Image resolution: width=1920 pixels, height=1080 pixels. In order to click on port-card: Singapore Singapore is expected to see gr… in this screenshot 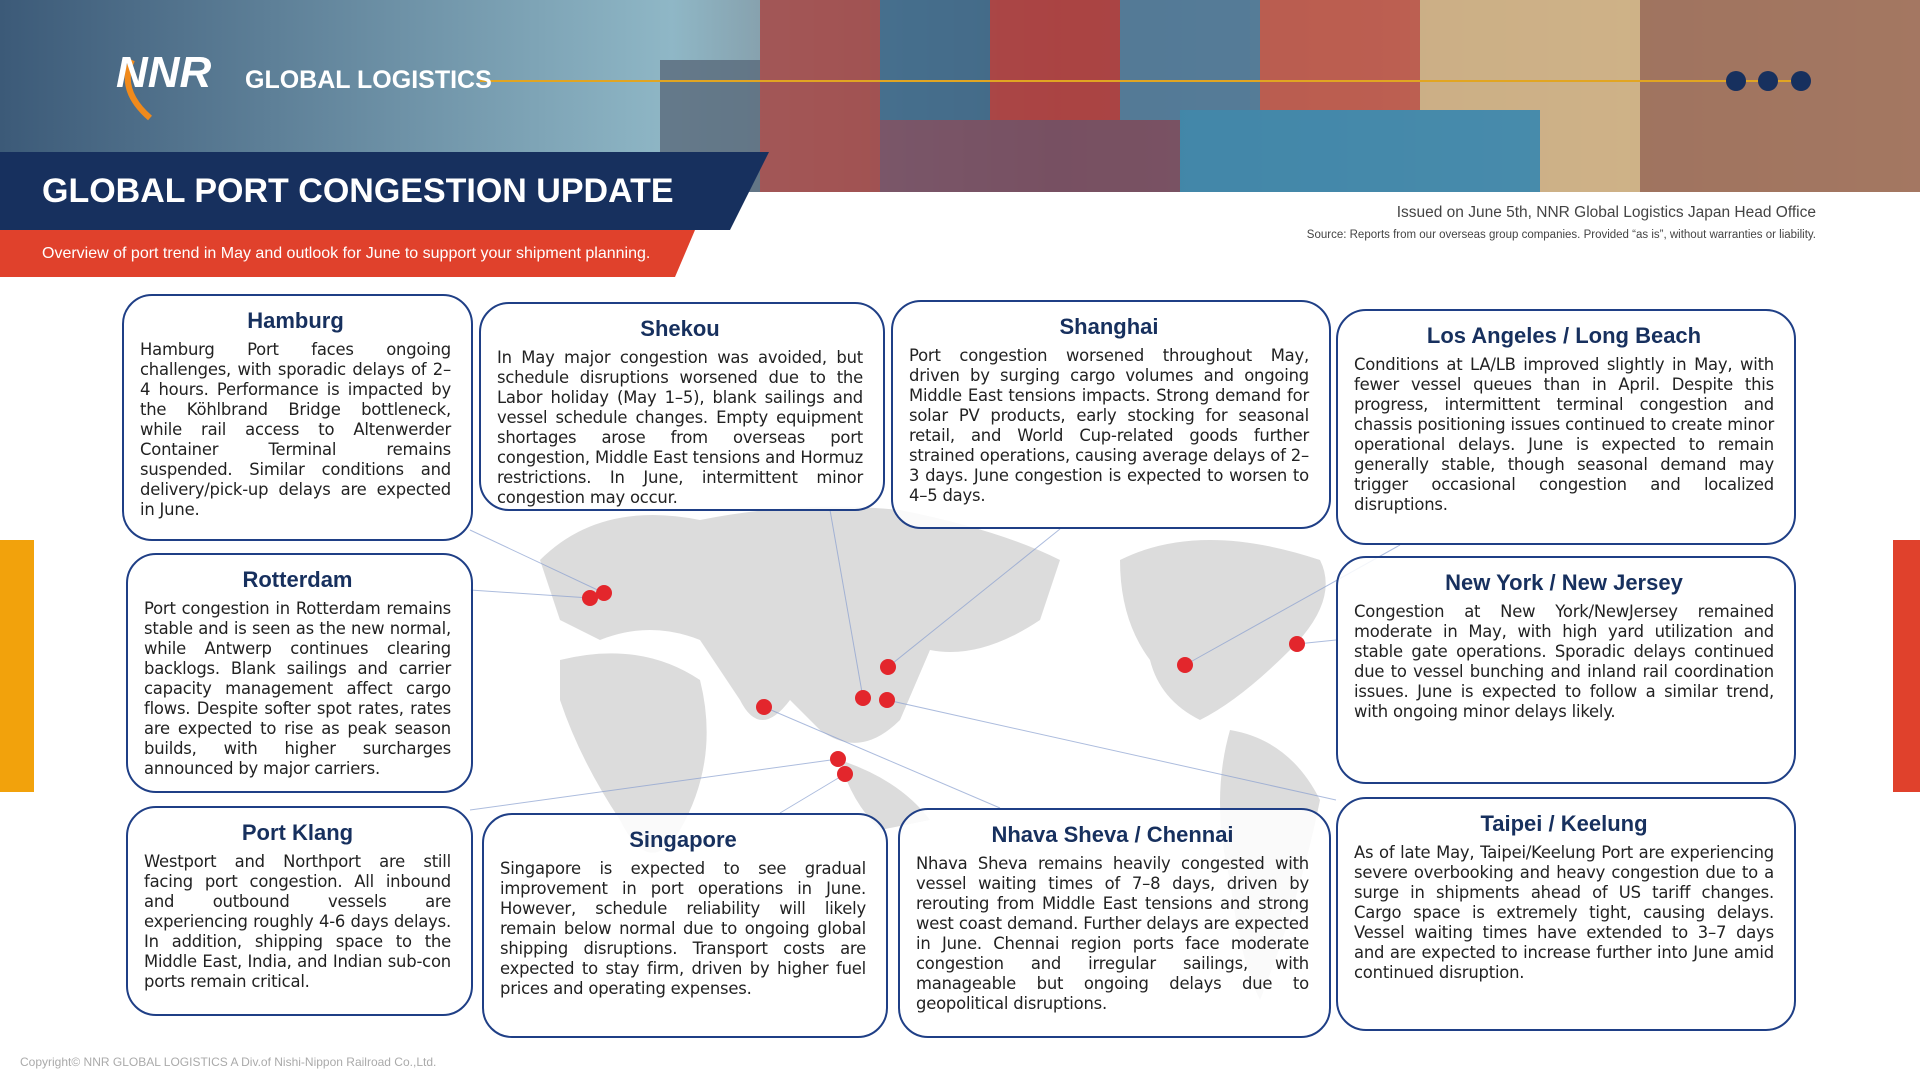, I will do `click(685, 925)`.